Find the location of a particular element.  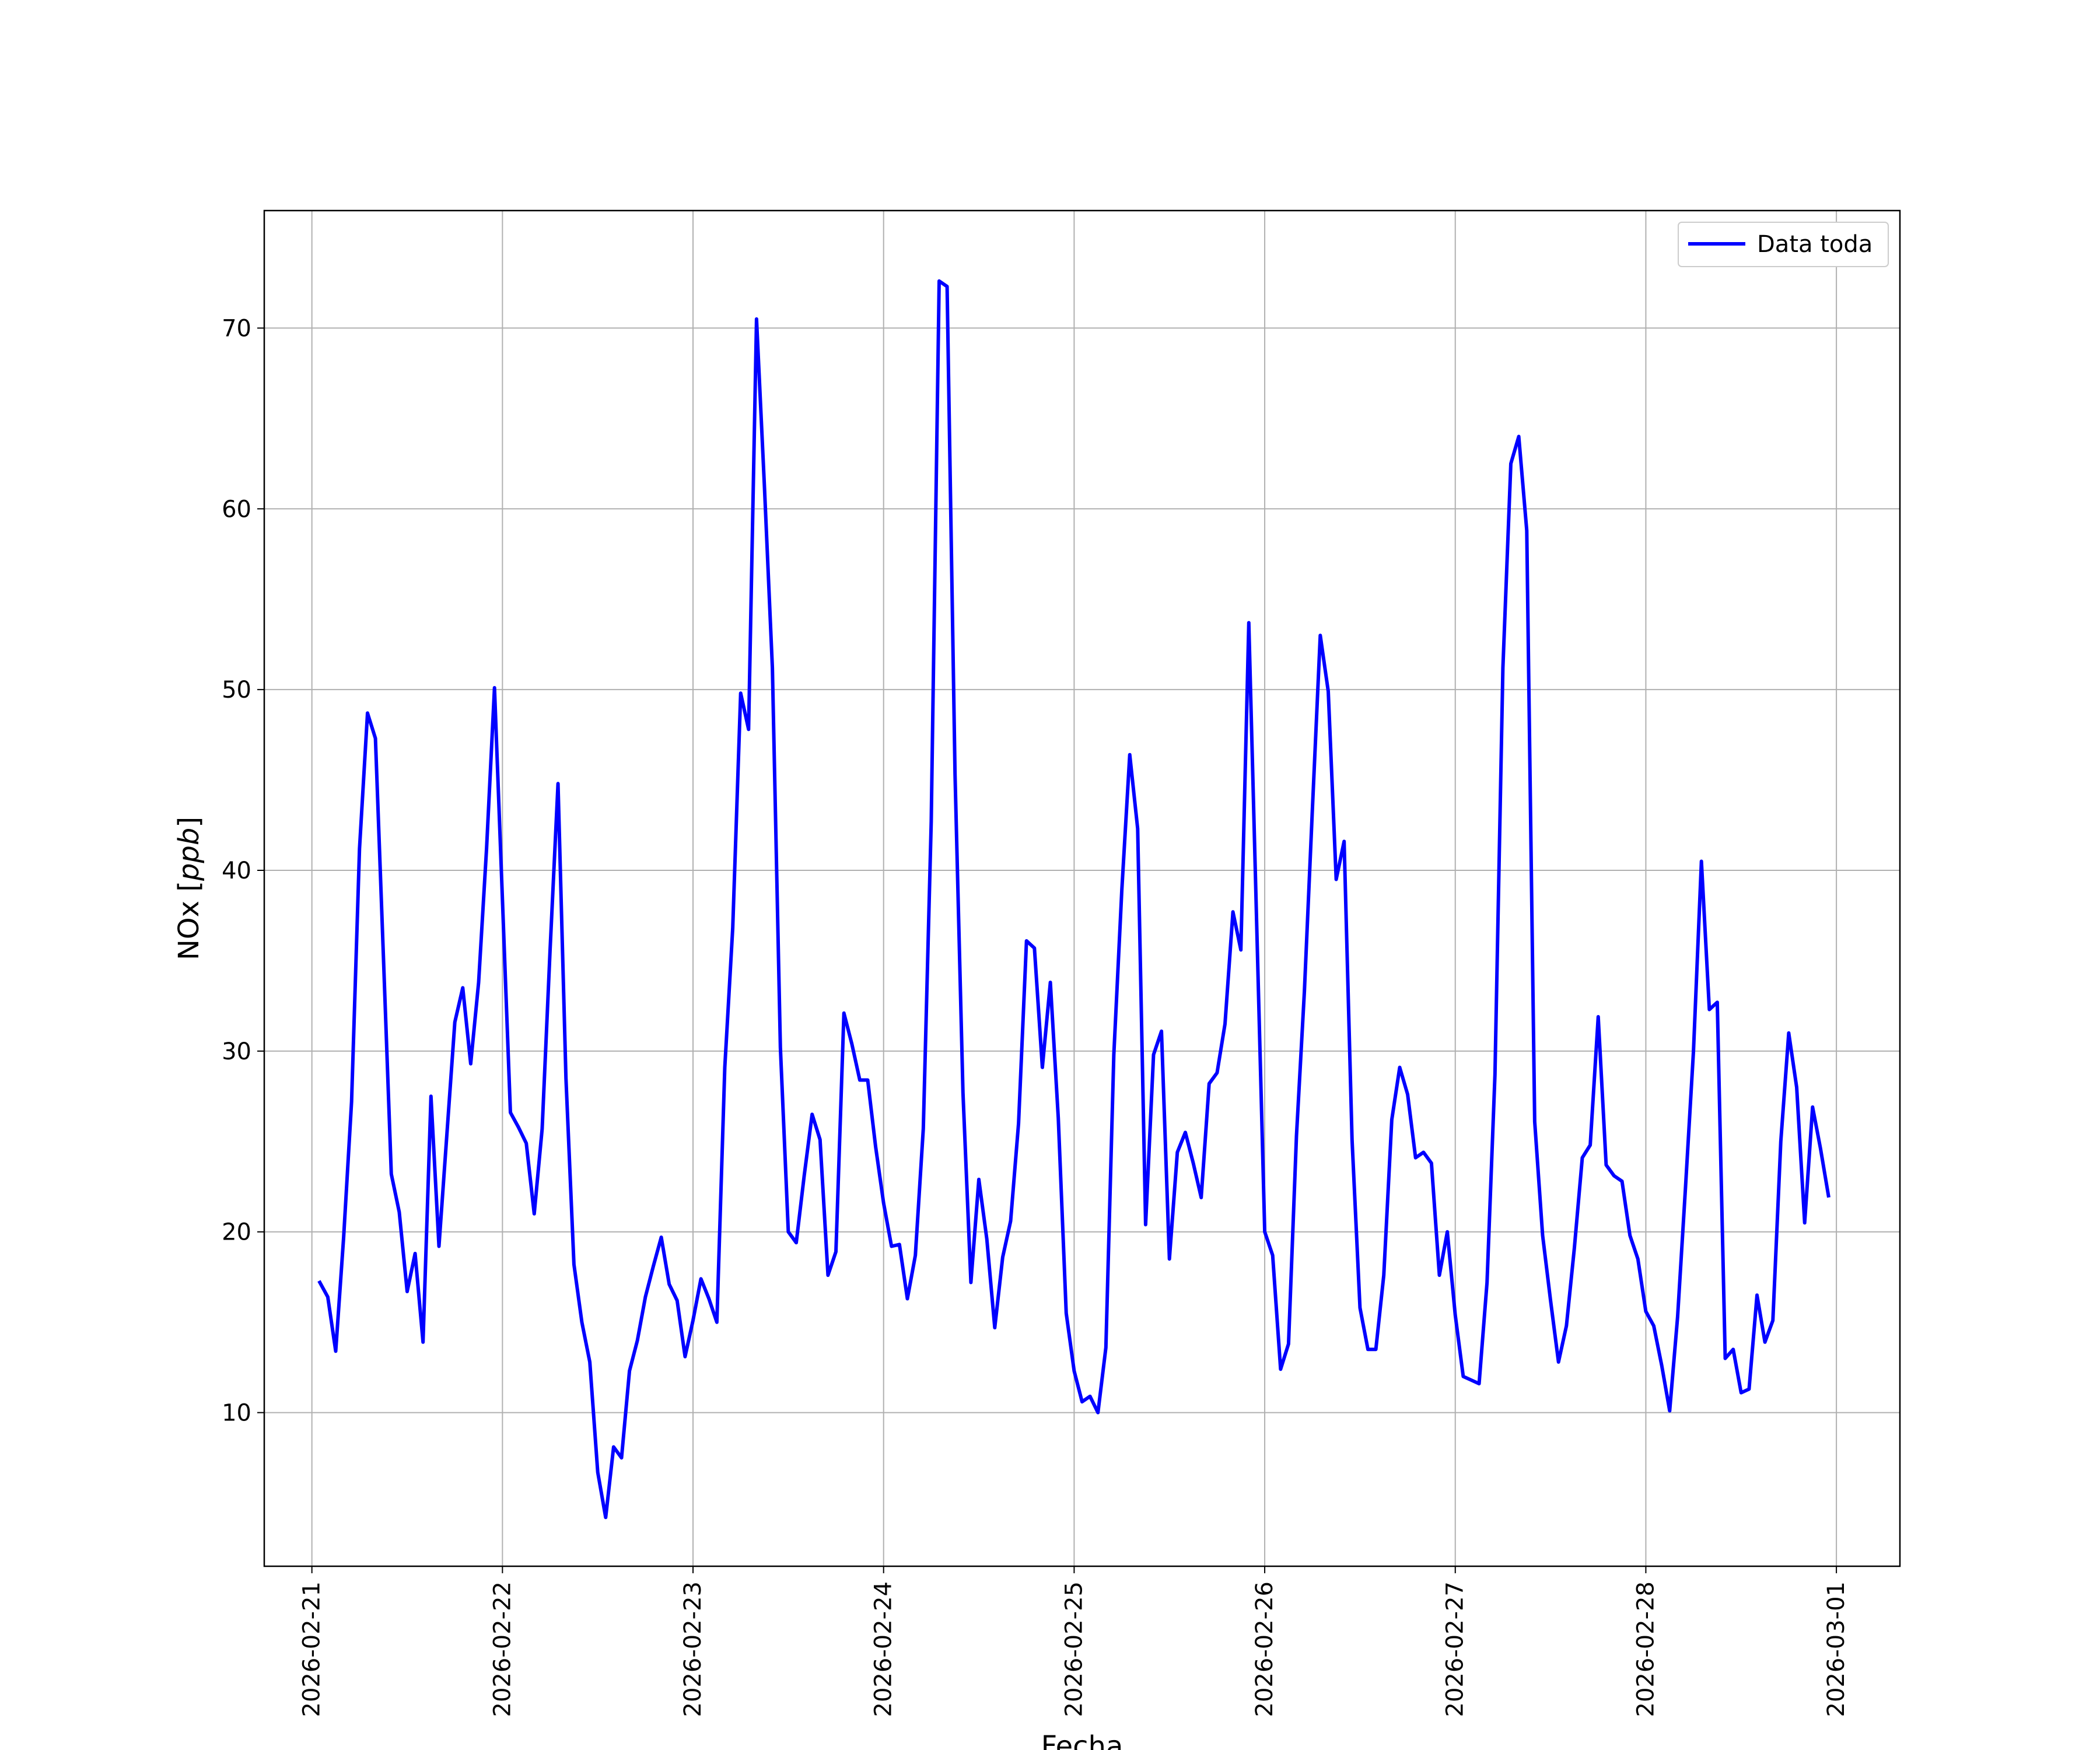

x-tick-label: 2026-02-22 is located at coordinates (502, 1649).